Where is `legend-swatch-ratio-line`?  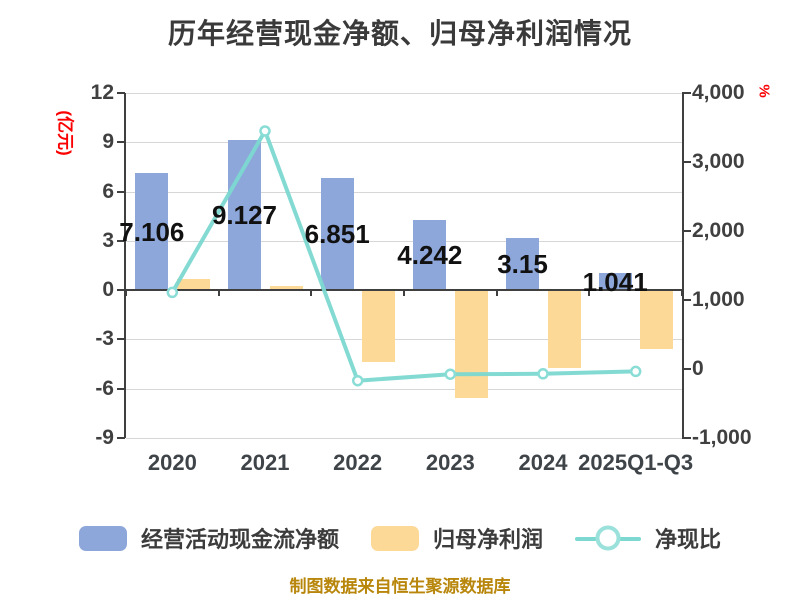
legend-swatch-ratio-line is located at coordinates (608, 538).